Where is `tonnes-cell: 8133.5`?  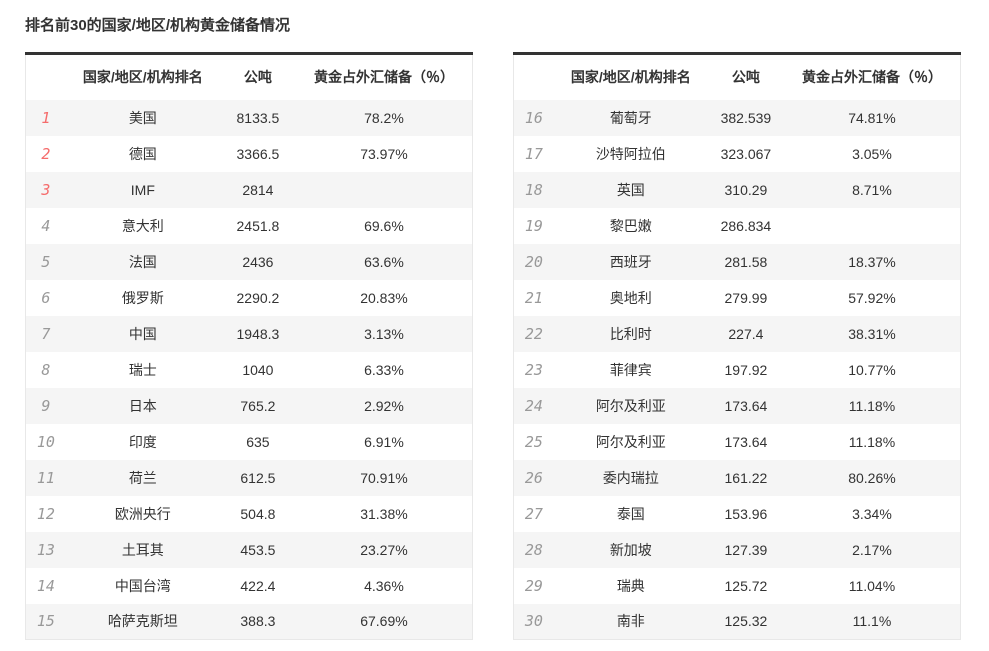 tonnes-cell: 8133.5 is located at coordinates (257, 117).